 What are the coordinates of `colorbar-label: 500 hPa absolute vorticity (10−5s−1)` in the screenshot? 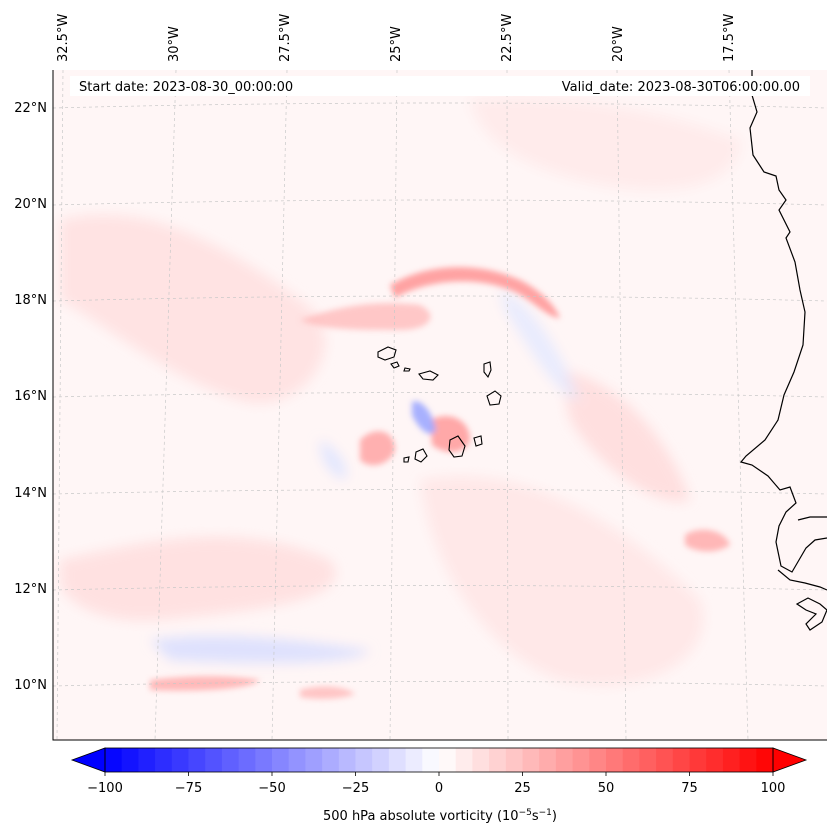 It's located at (440, 816).